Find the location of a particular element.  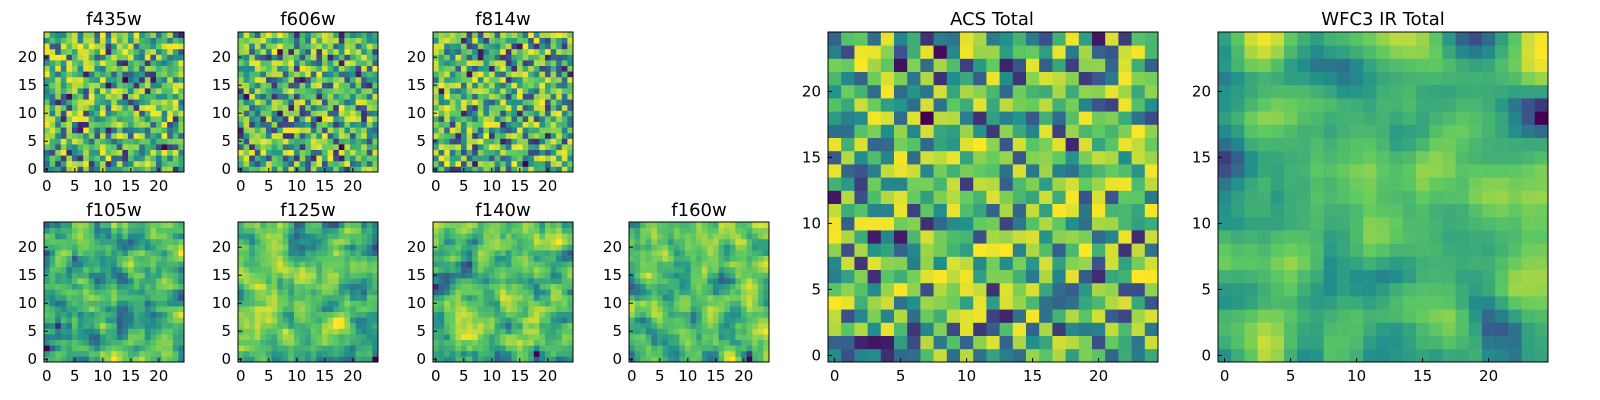

panel-title: f814w is located at coordinates (502, 19).